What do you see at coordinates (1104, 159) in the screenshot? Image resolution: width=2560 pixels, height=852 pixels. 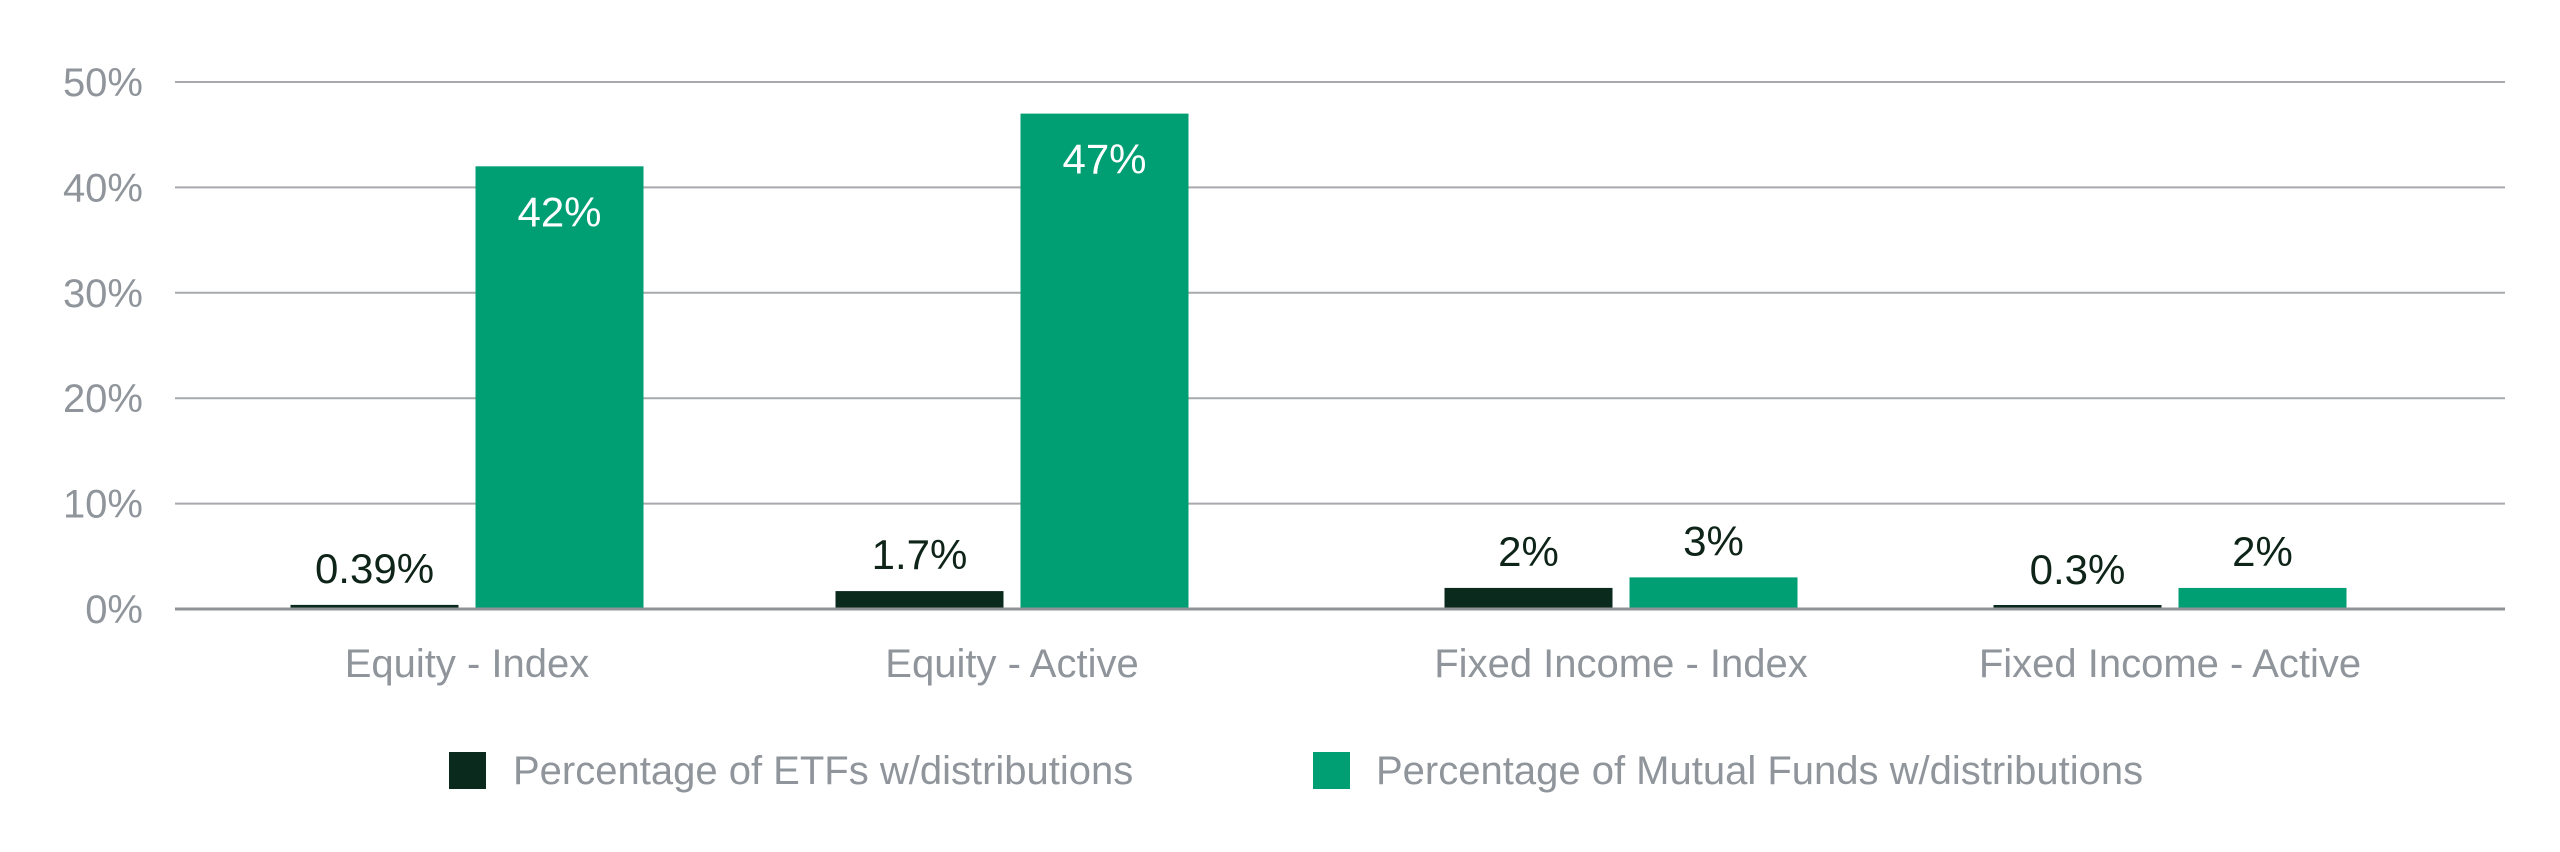 I see `data-label: 47%` at bounding box center [1104, 159].